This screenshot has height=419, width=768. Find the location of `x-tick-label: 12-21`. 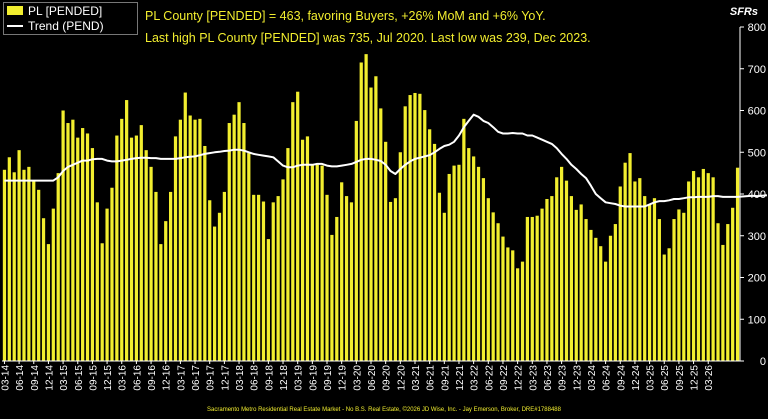

x-tick-label: 12-21 is located at coordinates (460, 378).